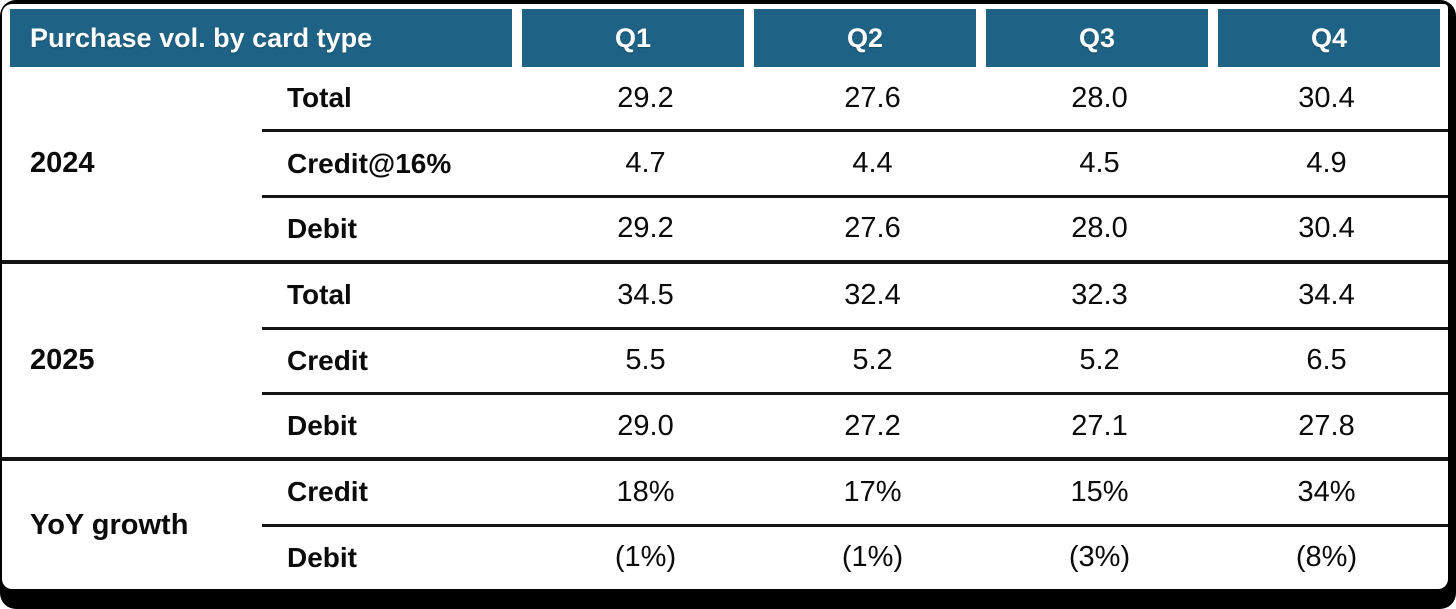  Describe the element at coordinates (1099, 557) in the screenshot. I see `cell-value: (3%)` at that location.